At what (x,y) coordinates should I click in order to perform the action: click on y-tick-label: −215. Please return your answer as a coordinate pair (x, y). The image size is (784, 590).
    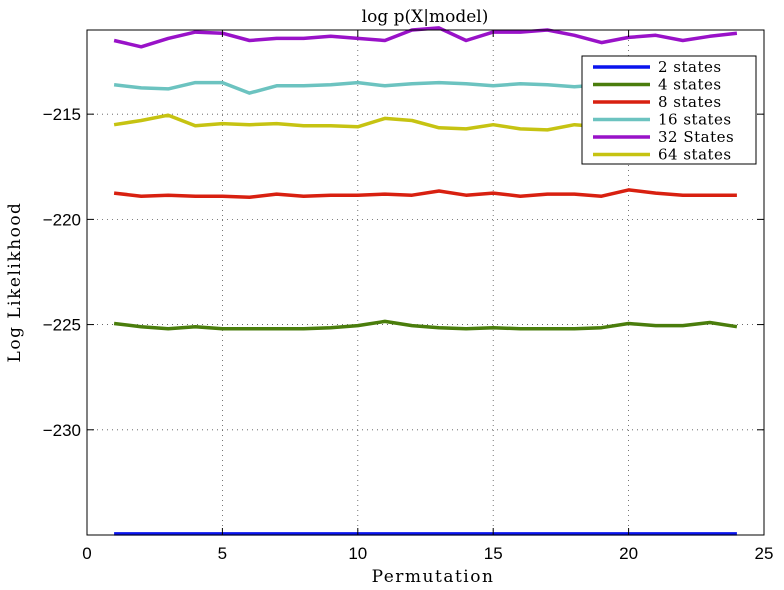
    Looking at the image, I should click on (62, 114).